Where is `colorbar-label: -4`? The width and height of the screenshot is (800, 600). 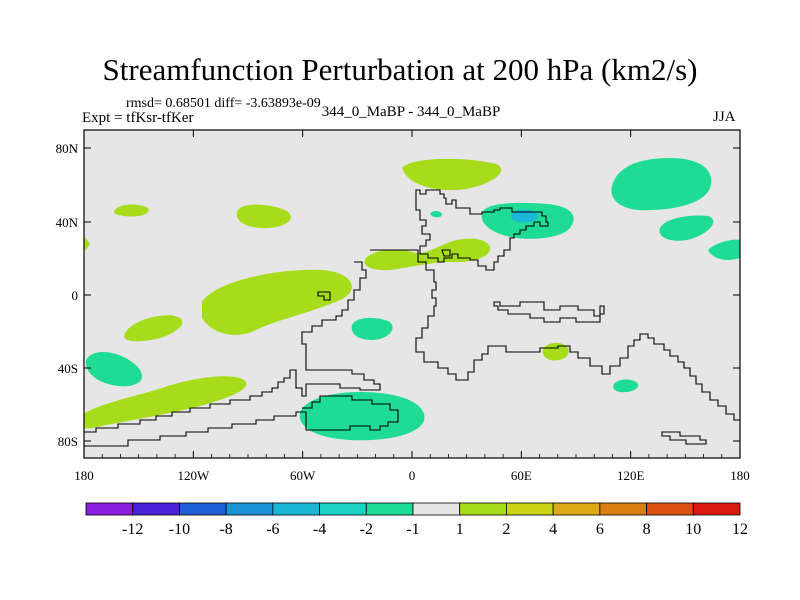 colorbar-label: -4 is located at coordinates (319, 529).